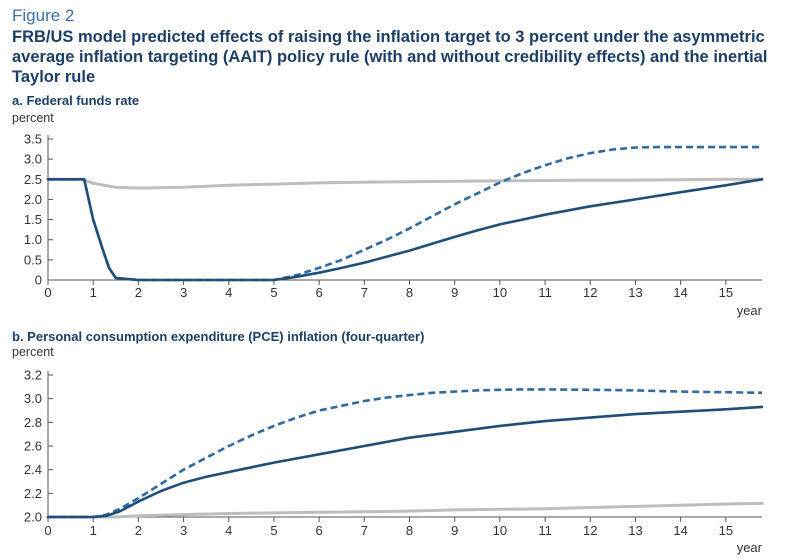 The image size is (800, 560). I want to click on panel-a-y-tick-label: 1.5, so click(33, 219).